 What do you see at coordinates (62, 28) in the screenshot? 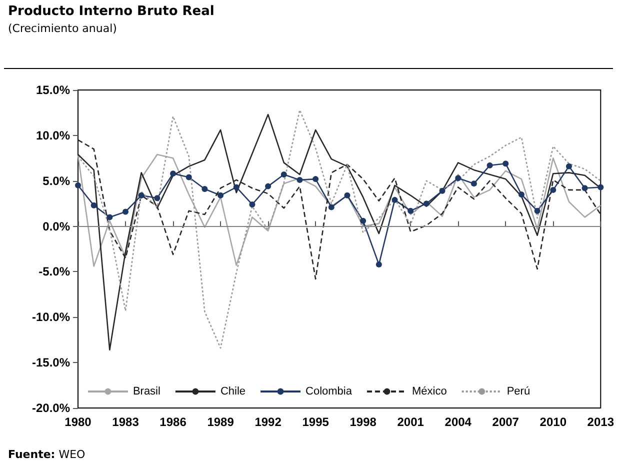
I see `chart-subtitle: (Crecimiento anual)` at bounding box center [62, 28].